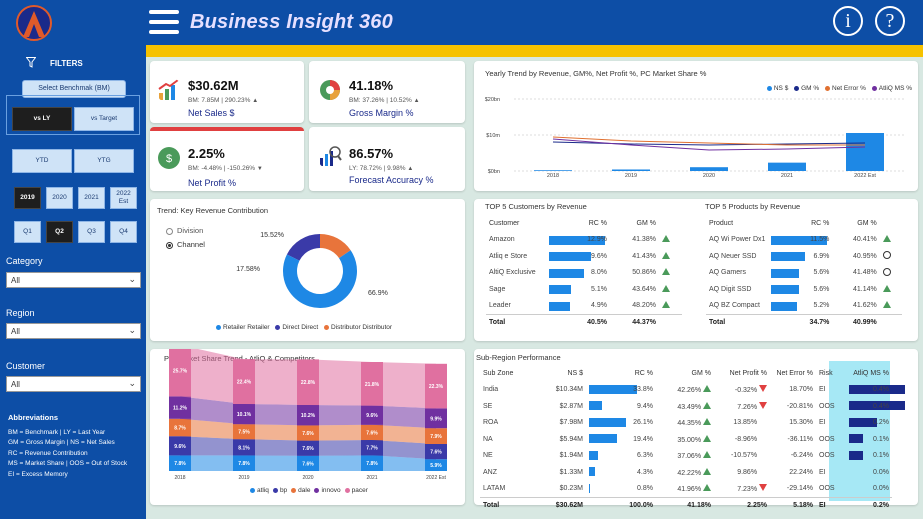  Describe the element at coordinates (831, 373) in the screenshot. I see `column-header: Risk` at that location.